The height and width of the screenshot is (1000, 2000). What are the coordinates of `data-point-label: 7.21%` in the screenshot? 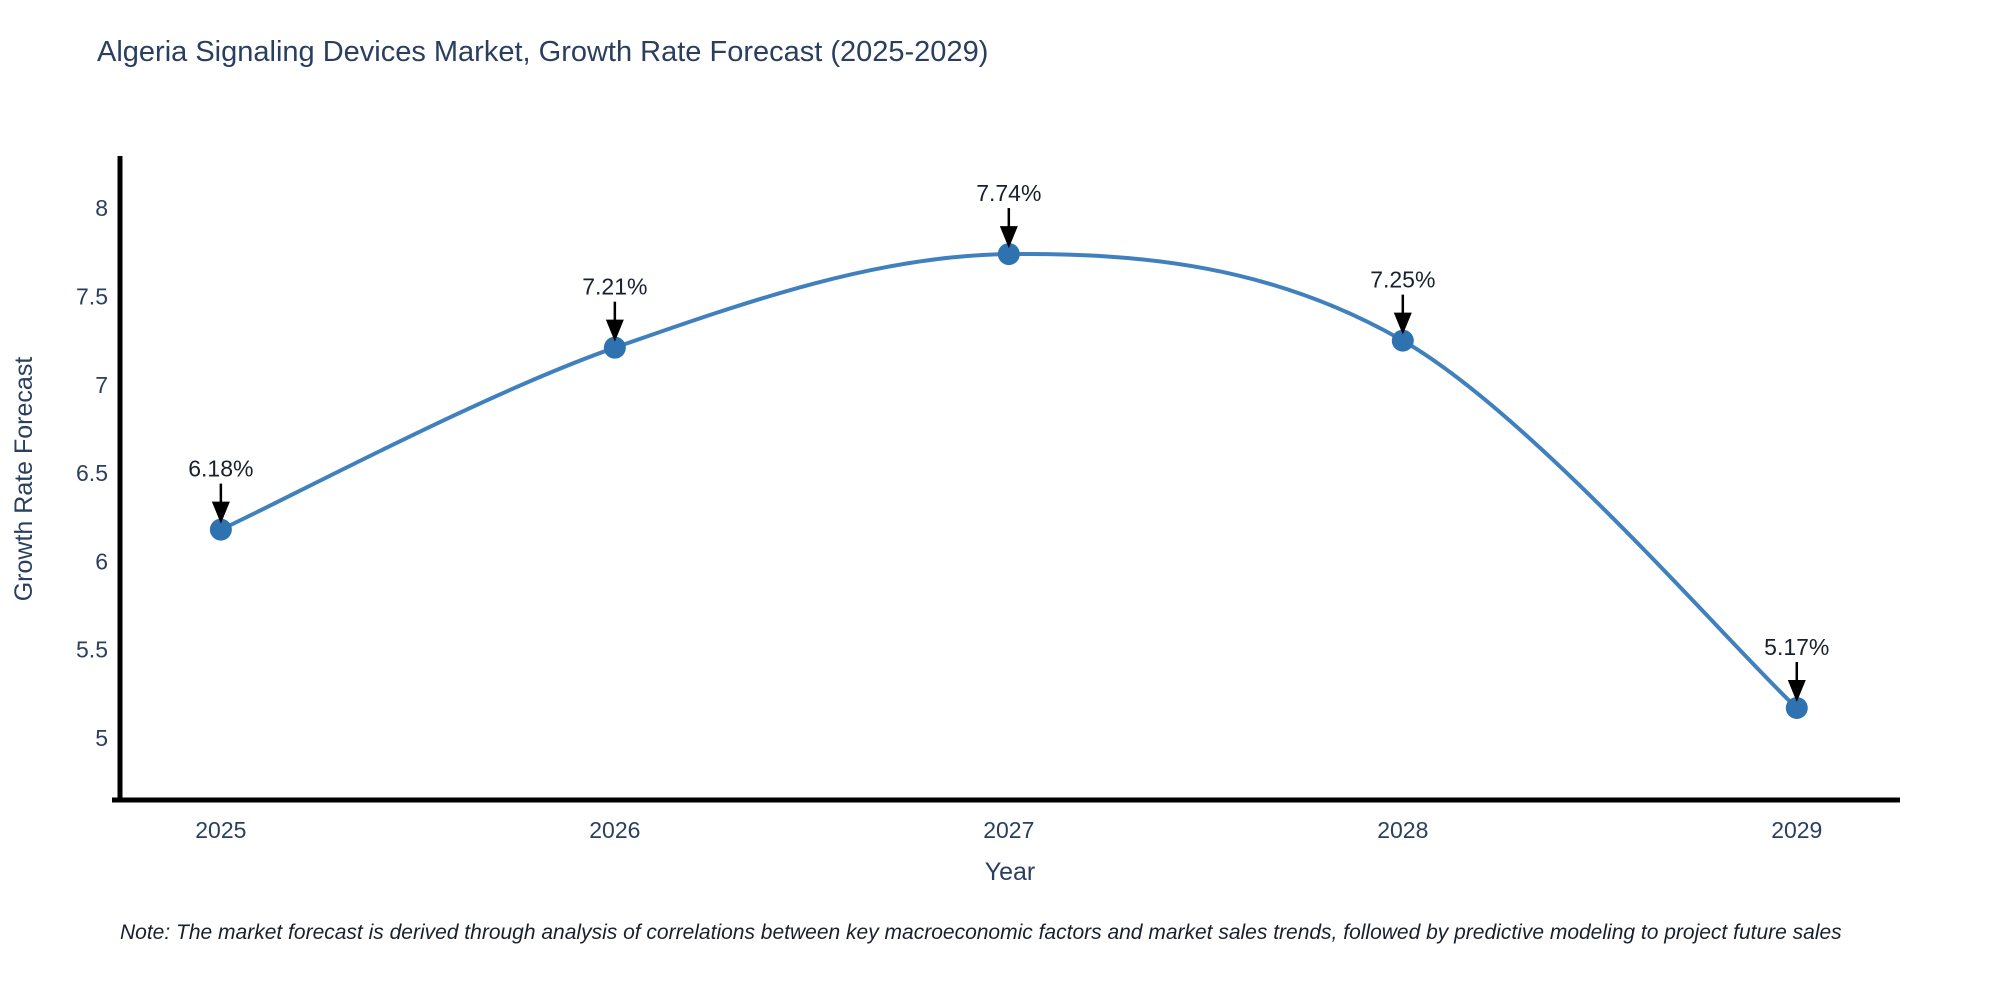 It's located at (614, 287).